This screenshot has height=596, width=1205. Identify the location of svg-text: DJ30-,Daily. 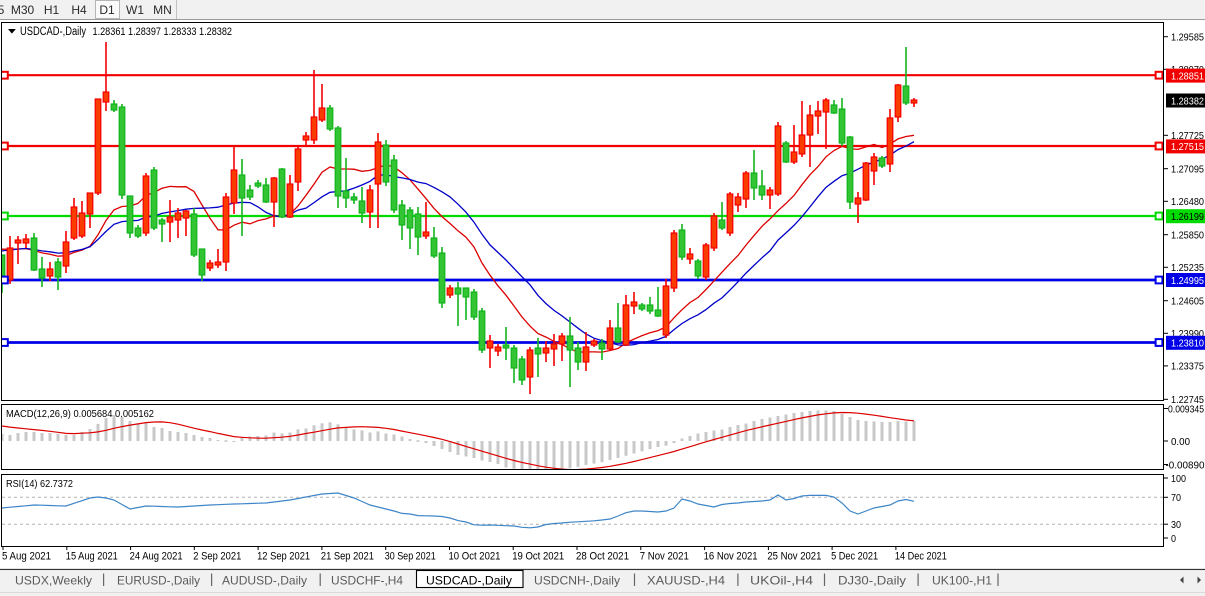
(872, 581).